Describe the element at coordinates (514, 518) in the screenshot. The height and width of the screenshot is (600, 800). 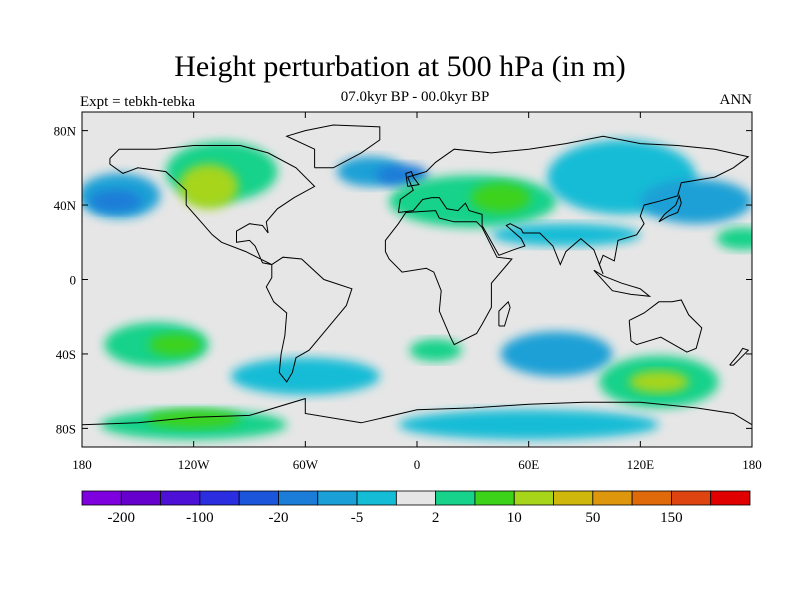
I see `colorbar-label: 10` at that location.